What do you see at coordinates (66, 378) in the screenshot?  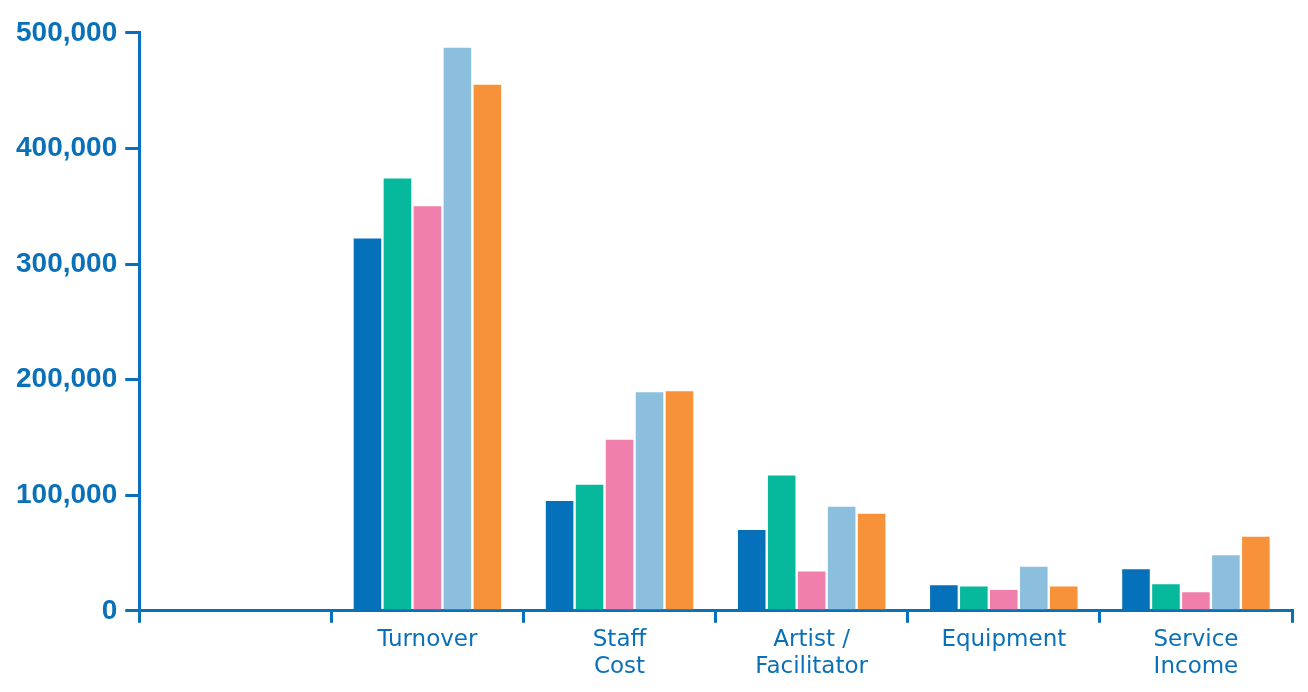 I see `y-tick-label: 200,000` at bounding box center [66, 378].